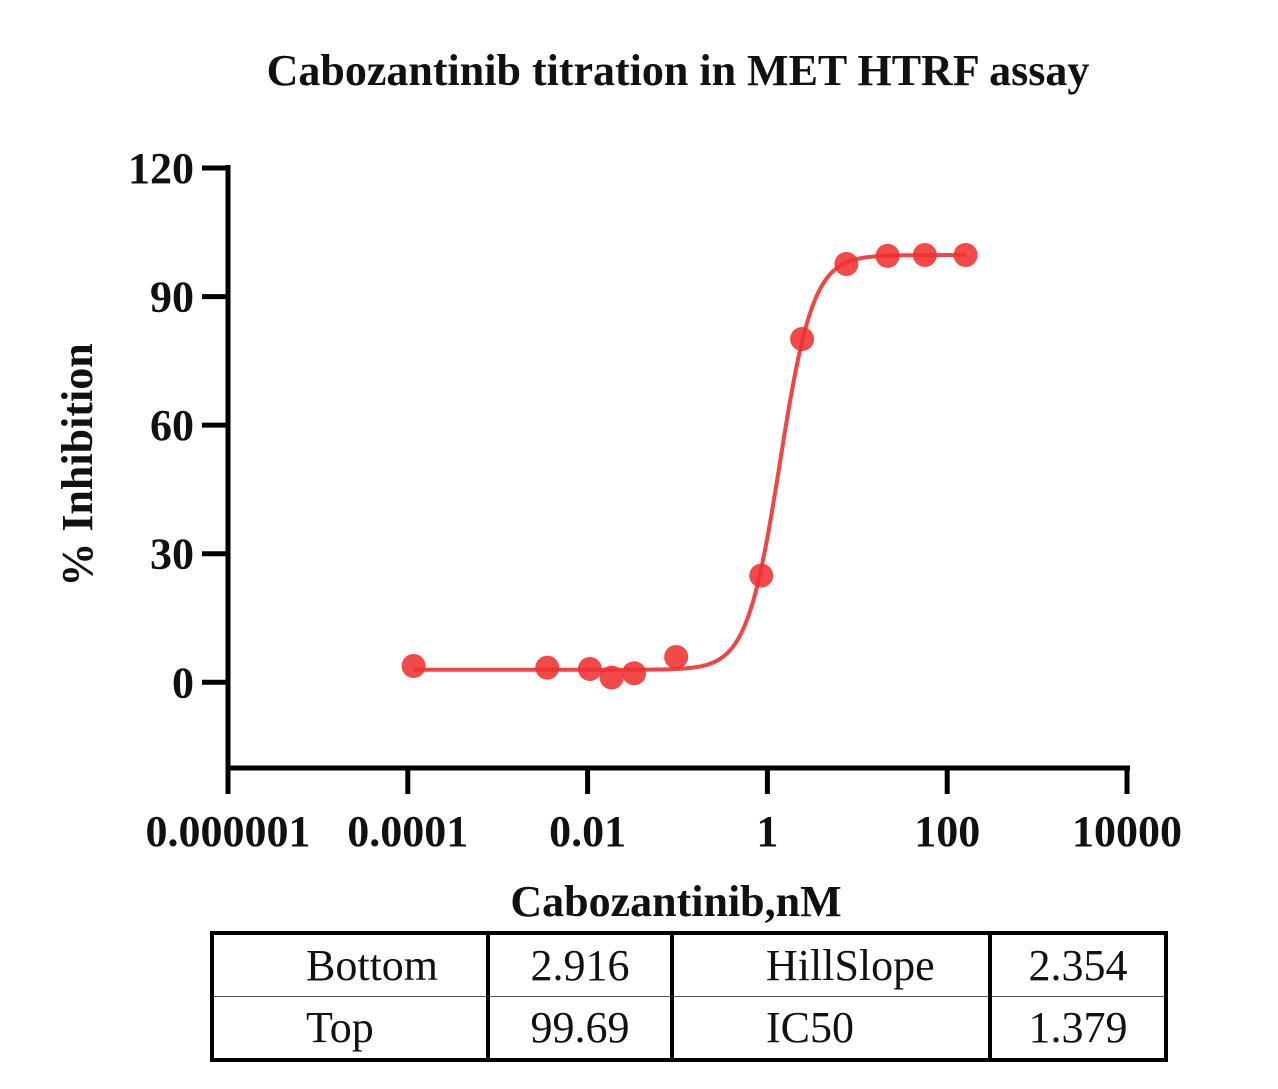 The image size is (1278, 1089). What do you see at coordinates (161, 168) in the screenshot?
I see `y-tick-label: 120` at bounding box center [161, 168].